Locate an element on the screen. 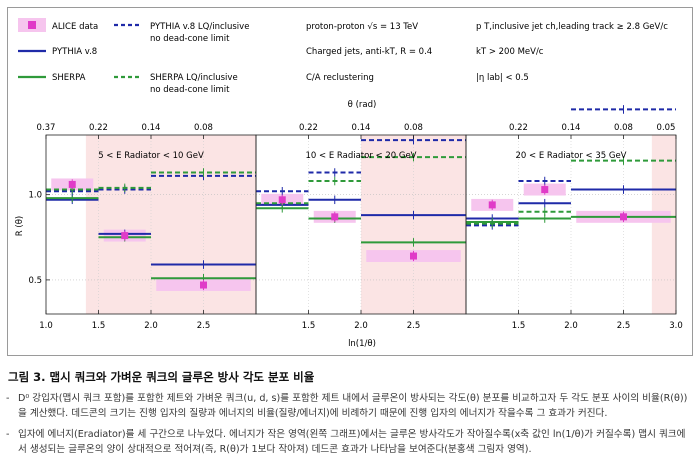  panel-title: 10 < E Radiator < 20 GeV is located at coordinates (360, 156).